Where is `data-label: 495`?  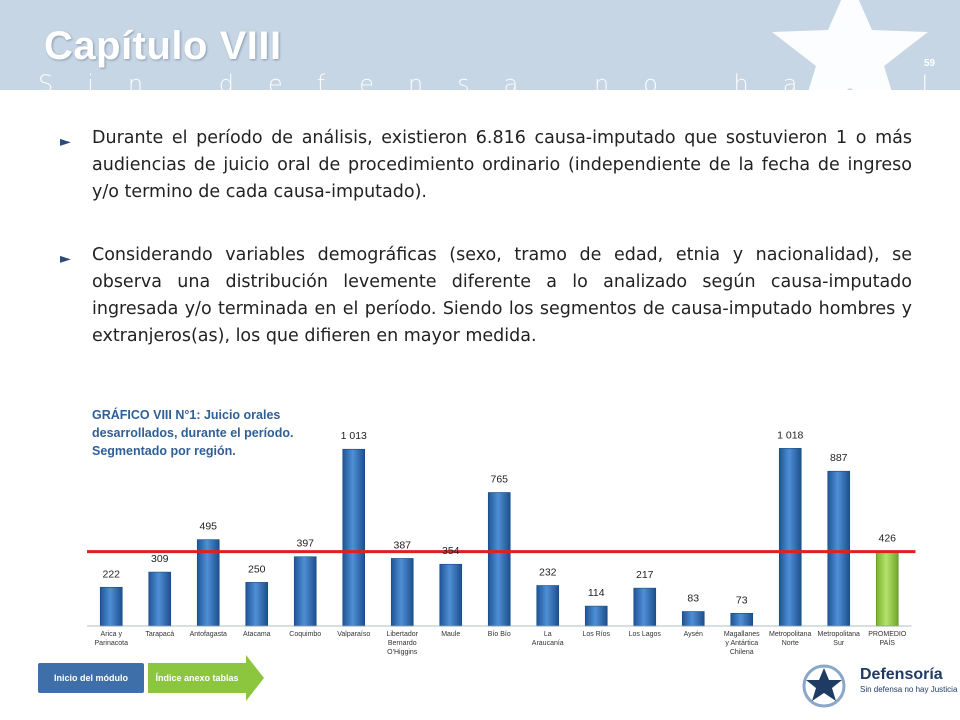 data-label: 495 is located at coordinates (208, 527).